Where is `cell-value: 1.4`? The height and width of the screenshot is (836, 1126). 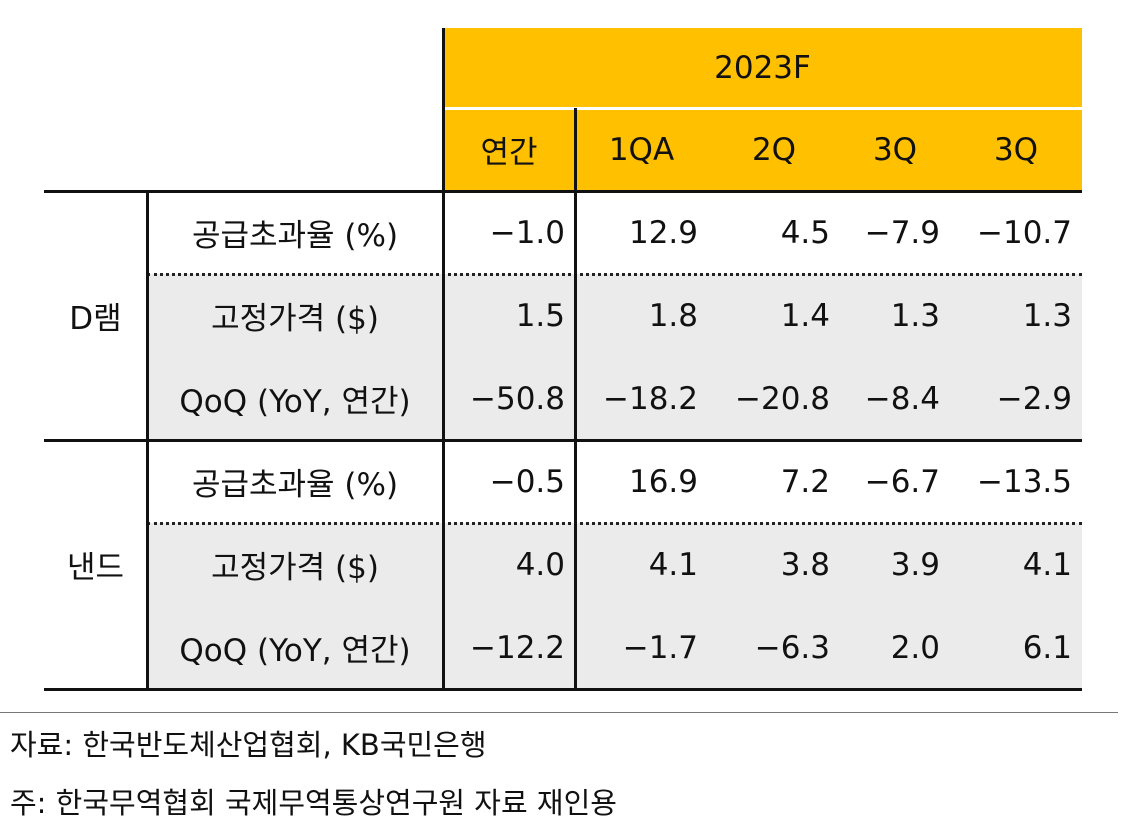
cell-value: 1.4 is located at coordinates (805, 315).